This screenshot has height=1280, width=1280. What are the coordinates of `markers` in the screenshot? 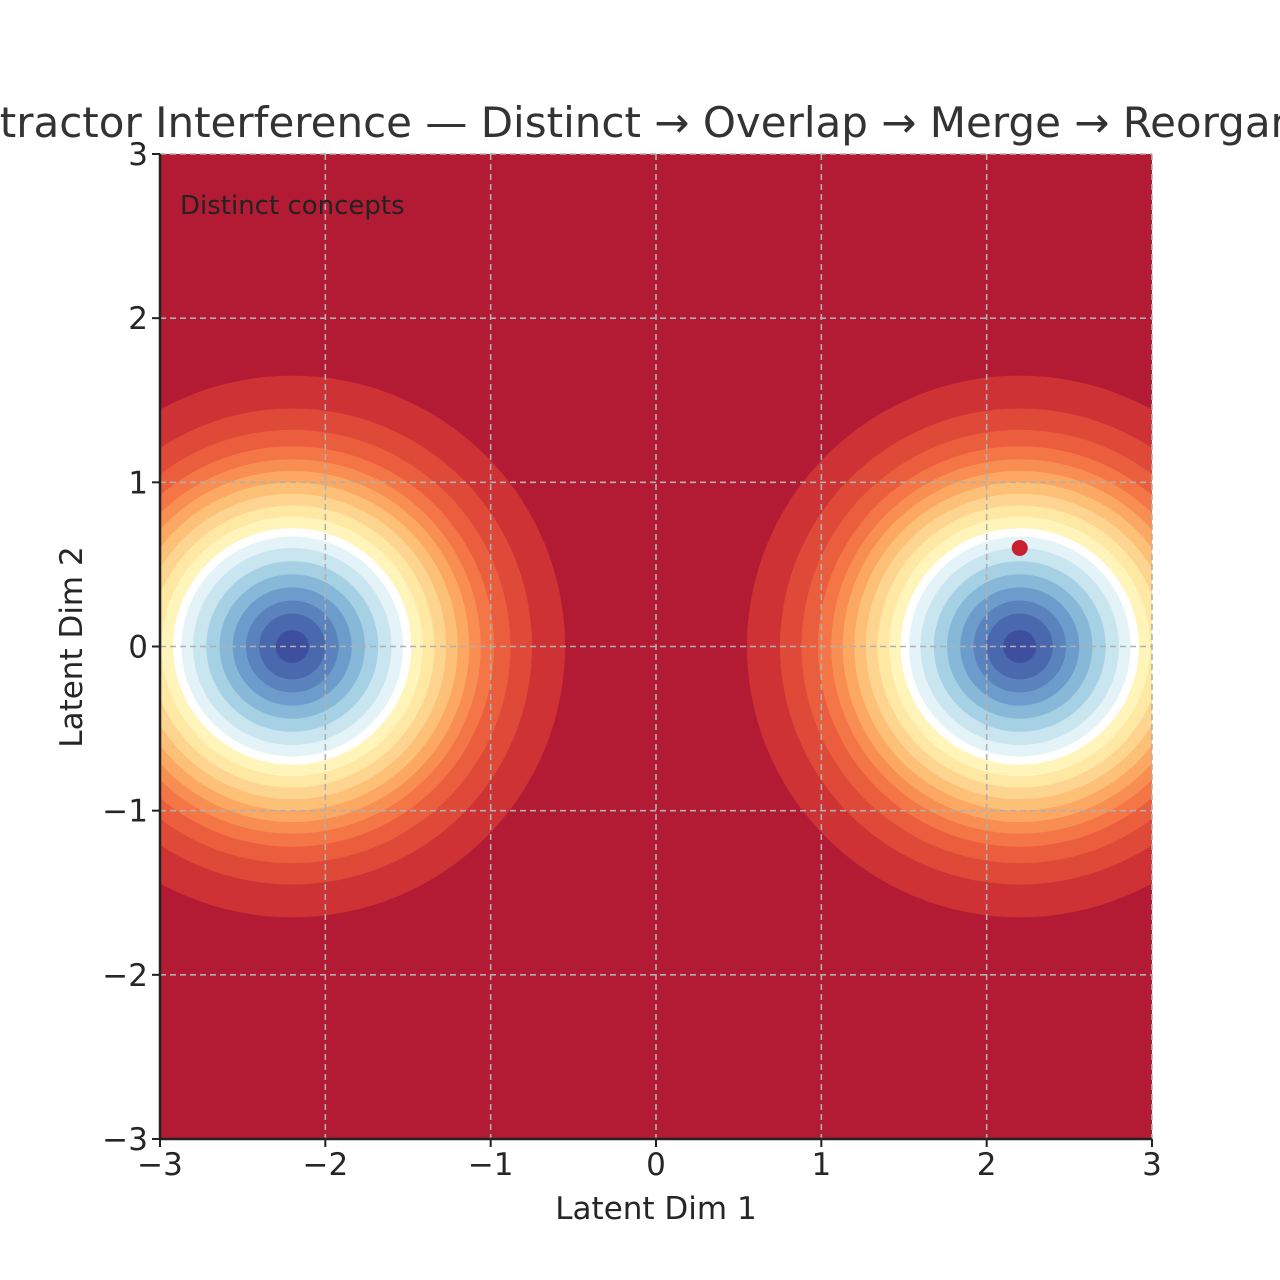 It's located at (1019, 548).